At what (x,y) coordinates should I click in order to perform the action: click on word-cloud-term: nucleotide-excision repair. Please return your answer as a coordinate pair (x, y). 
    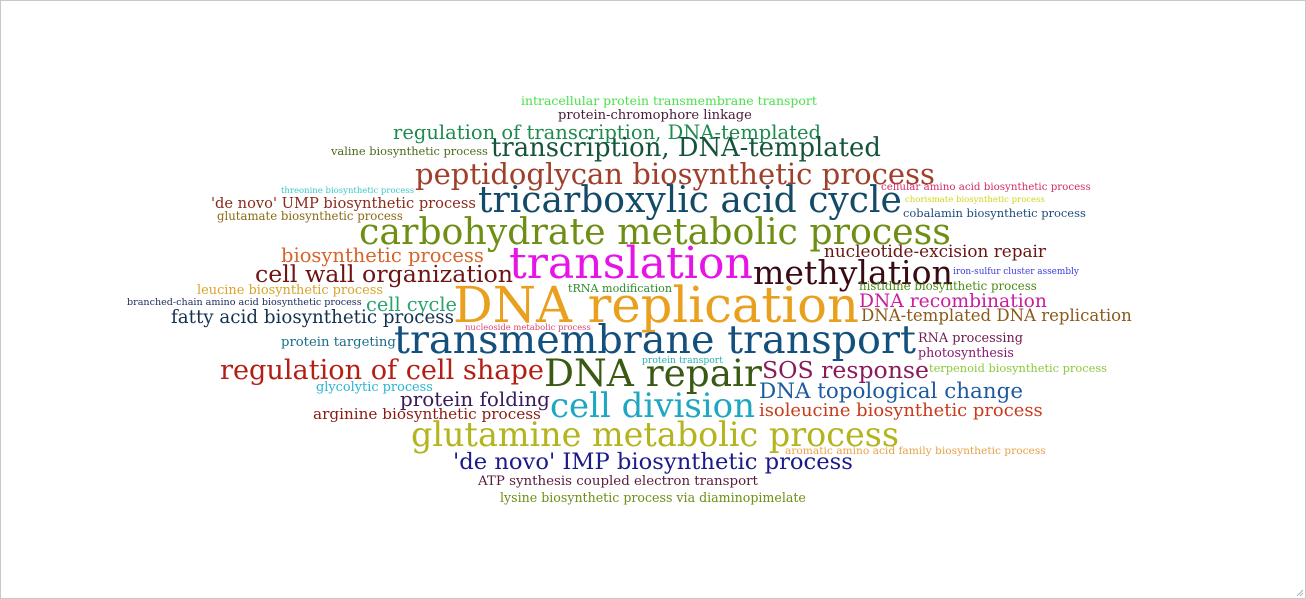
    Looking at the image, I should click on (935, 251).